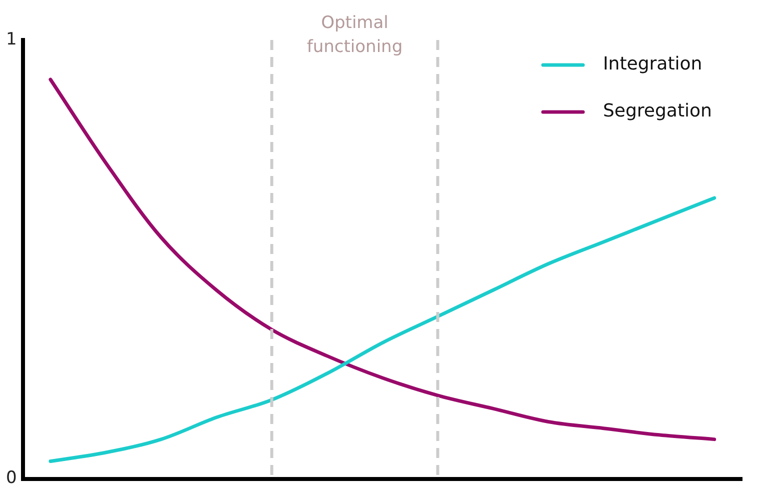 The image size is (757, 495). I want to click on y-tick-label: 0, so click(11, 478).